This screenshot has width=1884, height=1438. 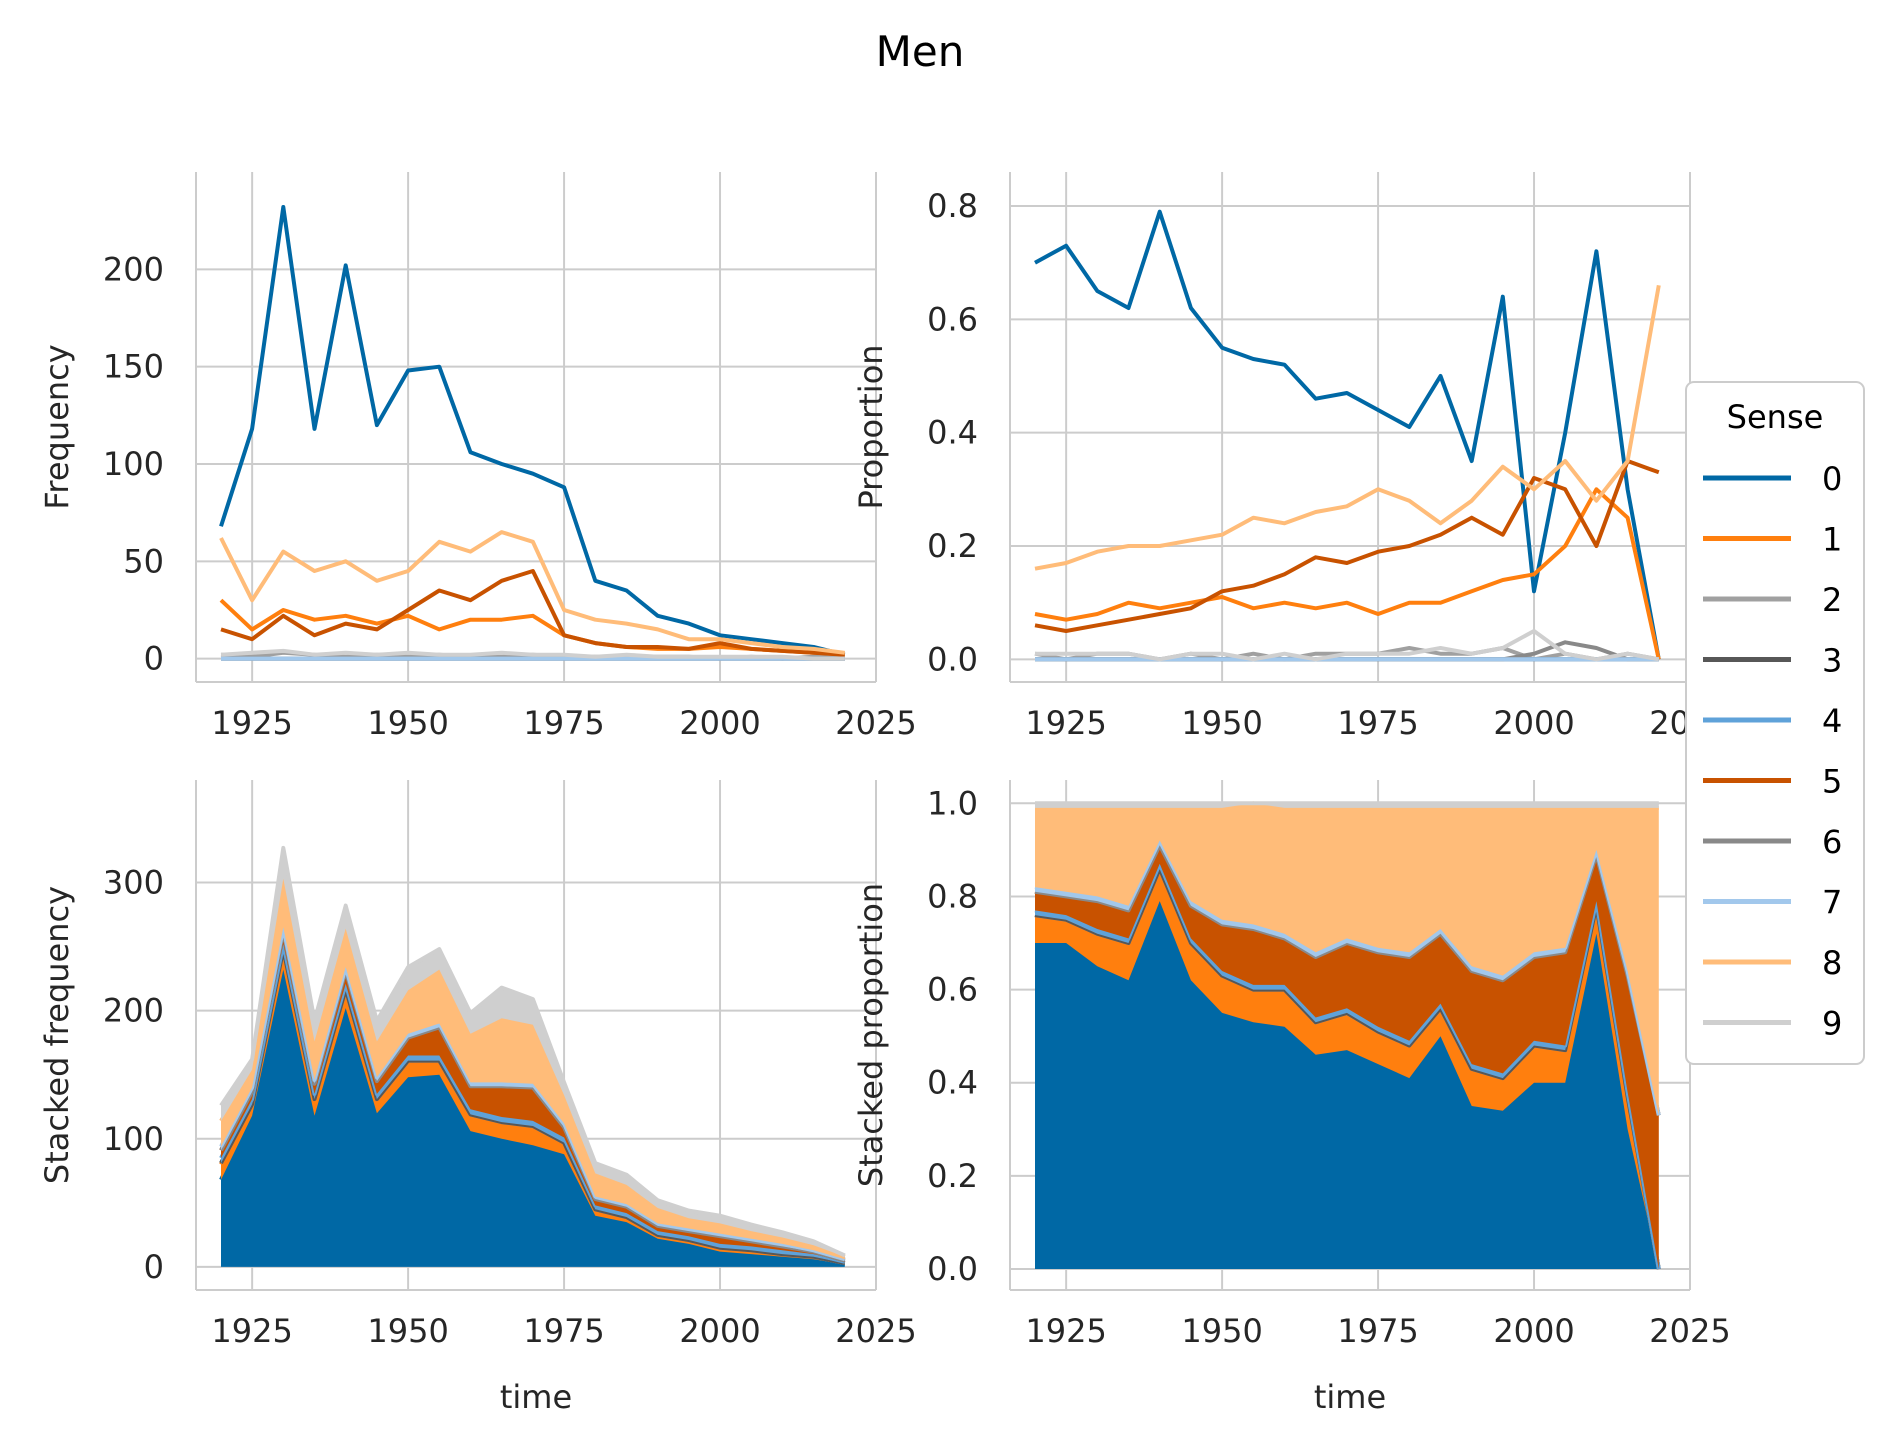 What do you see at coordinates (1832, 963) in the screenshot?
I see `legend-label: 8` at bounding box center [1832, 963].